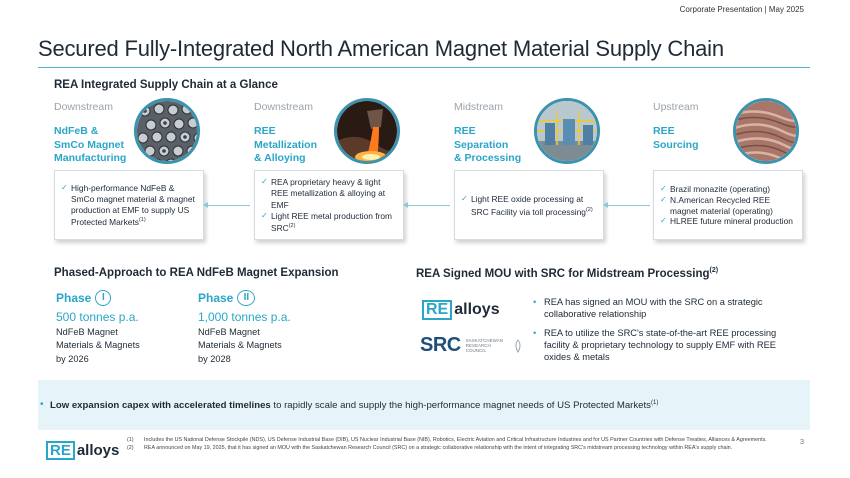 This screenshot has width=850, height=478. What do you see at coordinates (567, 131) in the screenshot?
I see `processing-plant-image` at bounding box center [567, 131].